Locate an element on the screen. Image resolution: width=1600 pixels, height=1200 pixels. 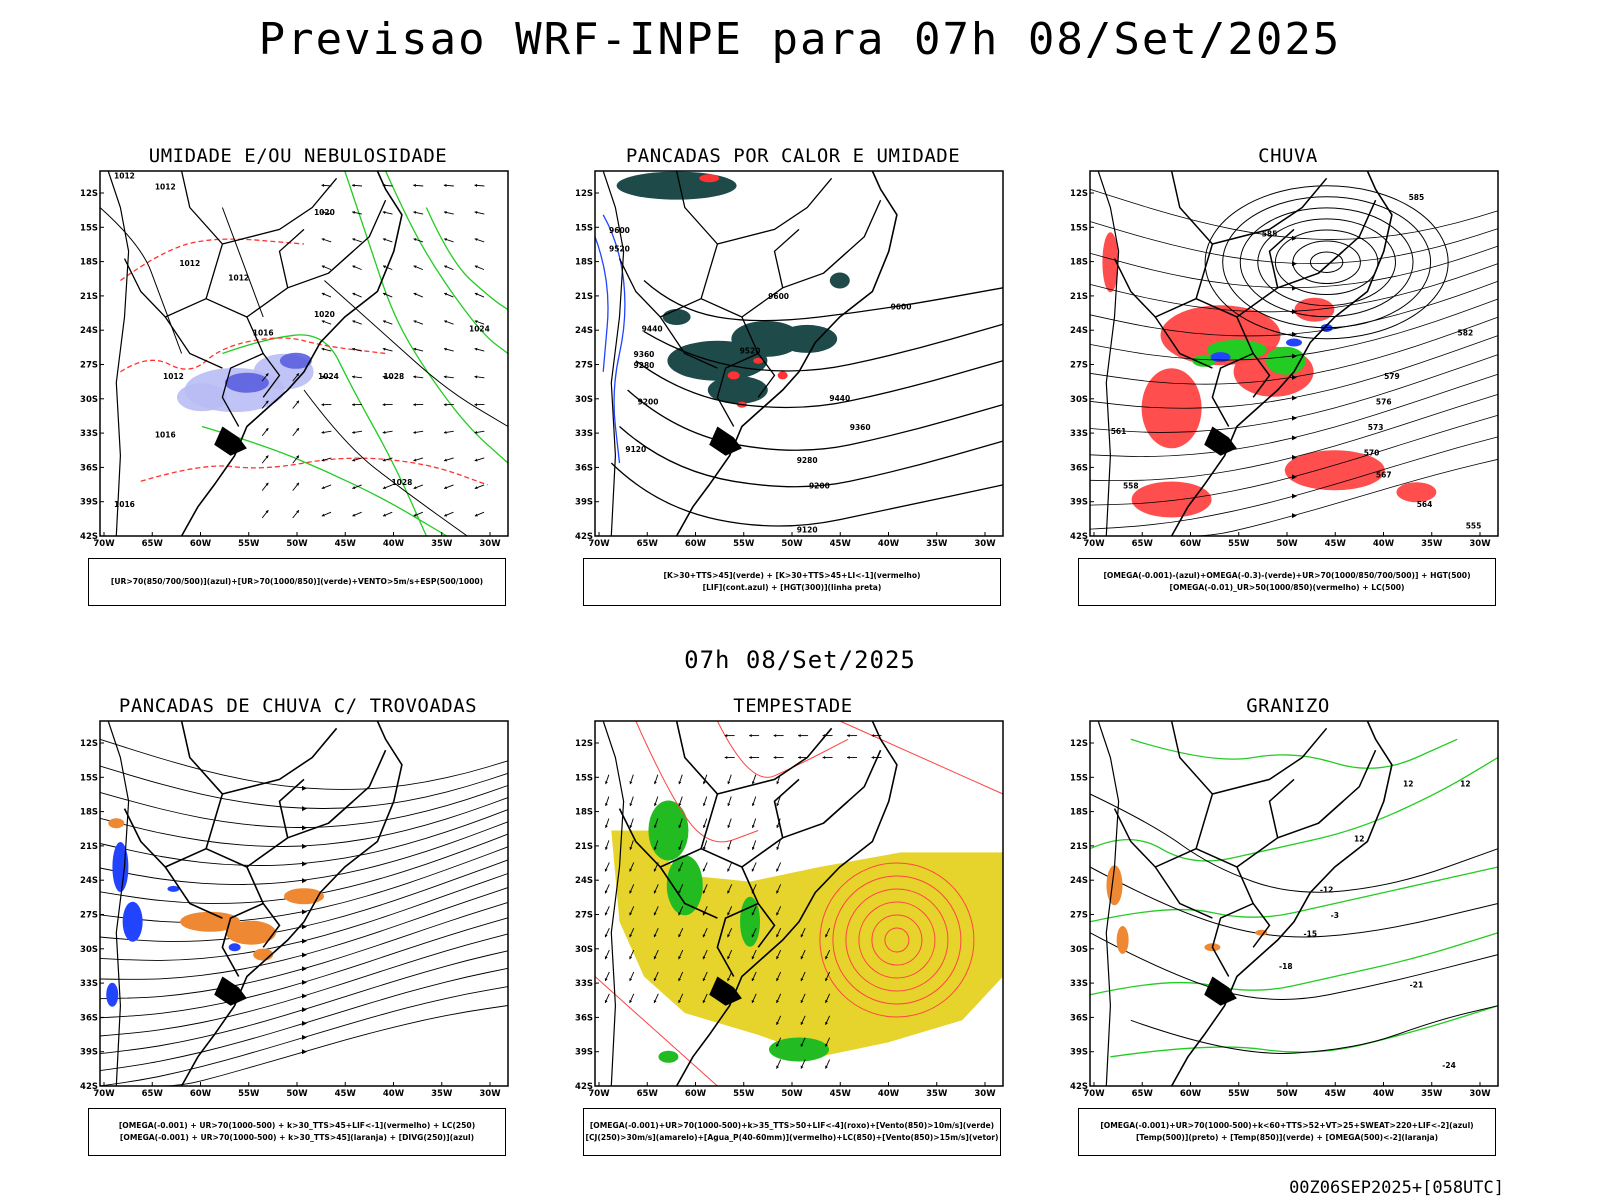
lat-tick-label: 15S is located at coordinates (89, 778).